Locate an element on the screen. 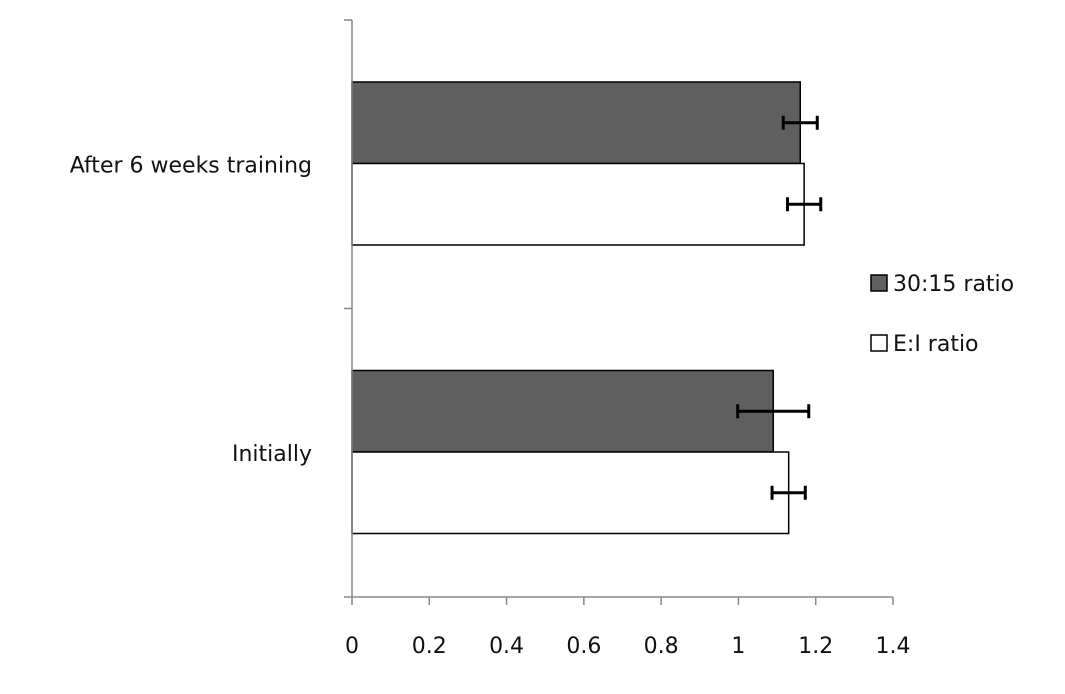 The height and width of the screenshot is (694, 1065). x-tick-label: 0 is located at coordinates (352, 646).